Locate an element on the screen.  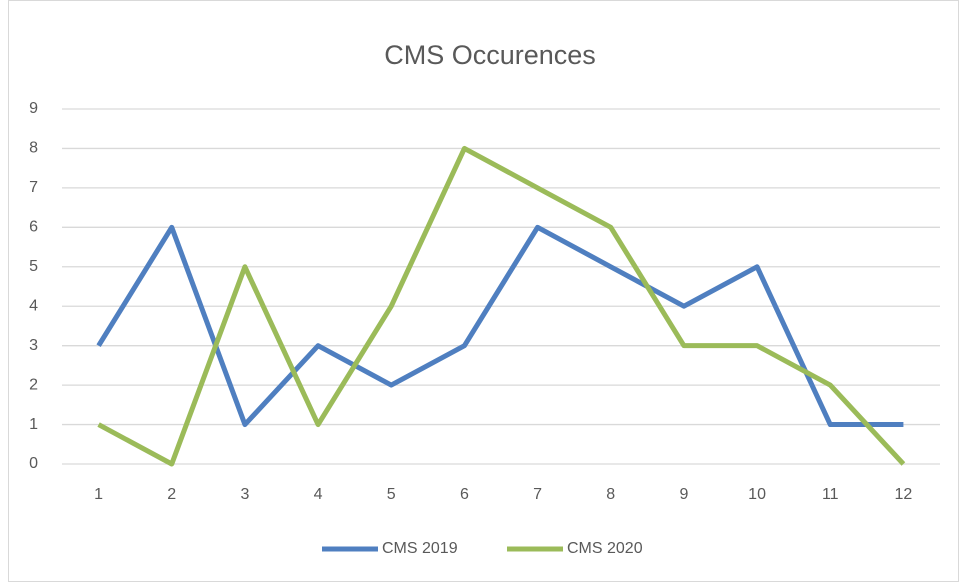
x-tick-label: 5 is located at coordinates (391, 494).